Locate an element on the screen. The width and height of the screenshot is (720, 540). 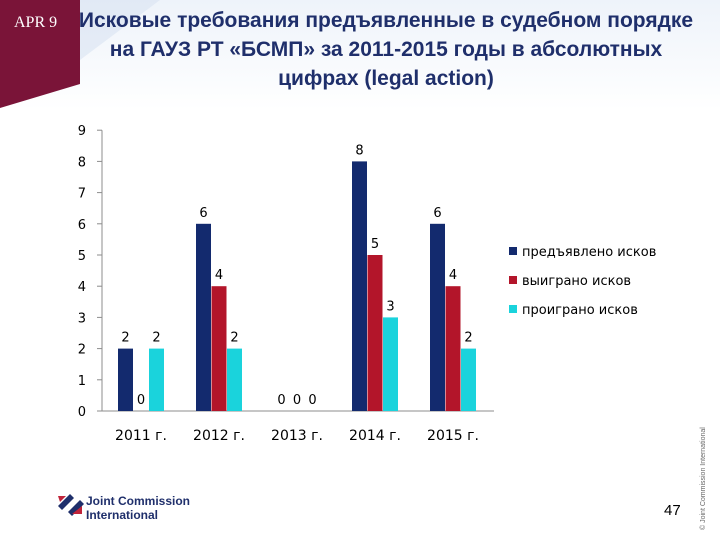
y-tick-label: 9 is located at coordinates (82, 131).